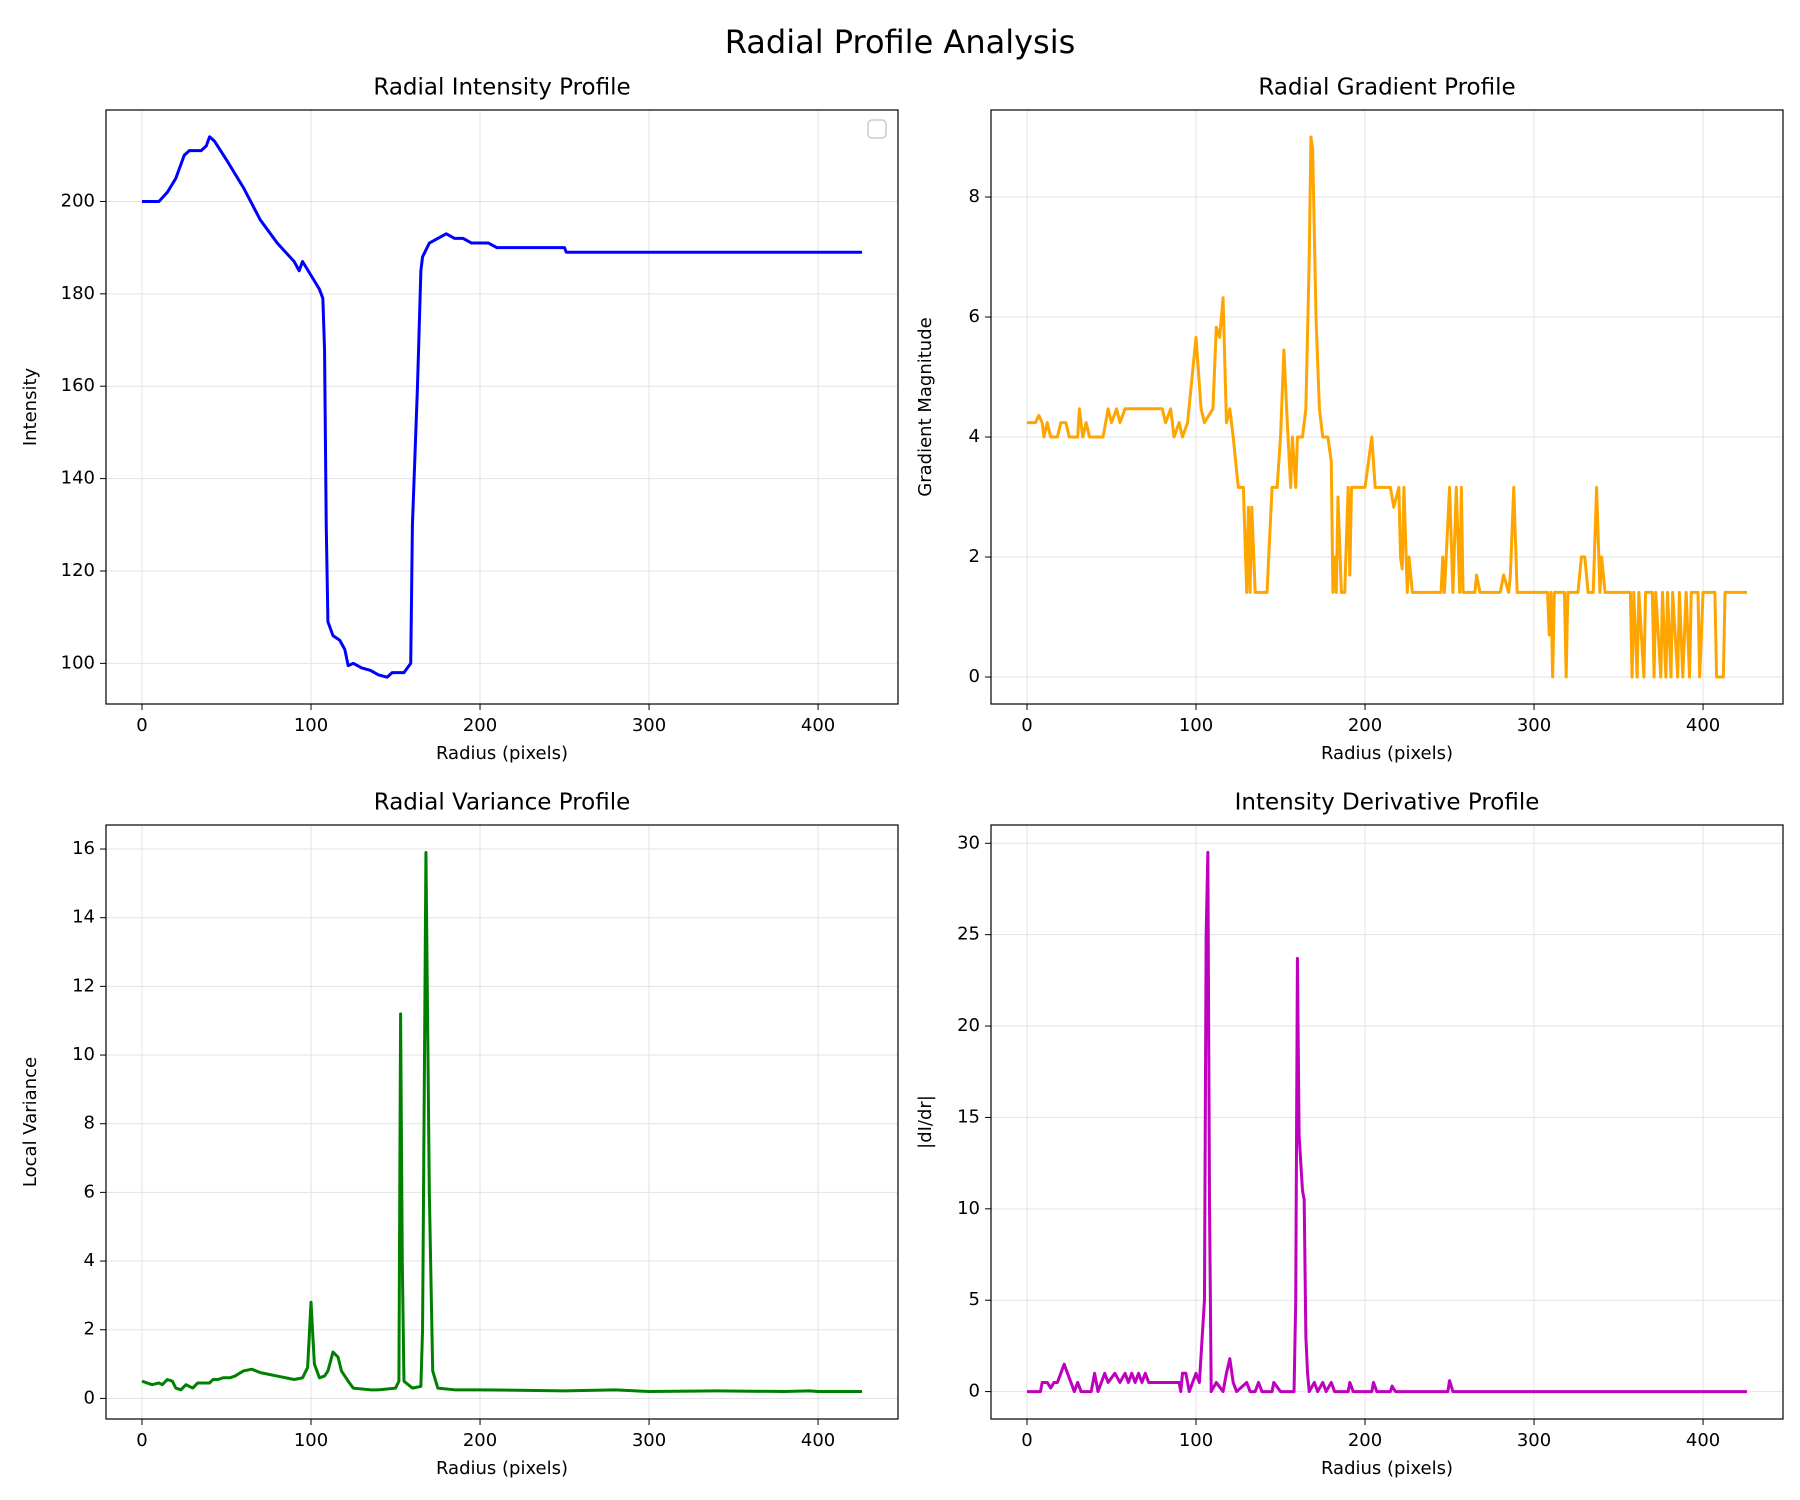 The image size is (1800, 1500). What do you see at coordinates (83, 985) in the screenshot?
I see `y-tick-label: 12` at bounding box center [83, 985].